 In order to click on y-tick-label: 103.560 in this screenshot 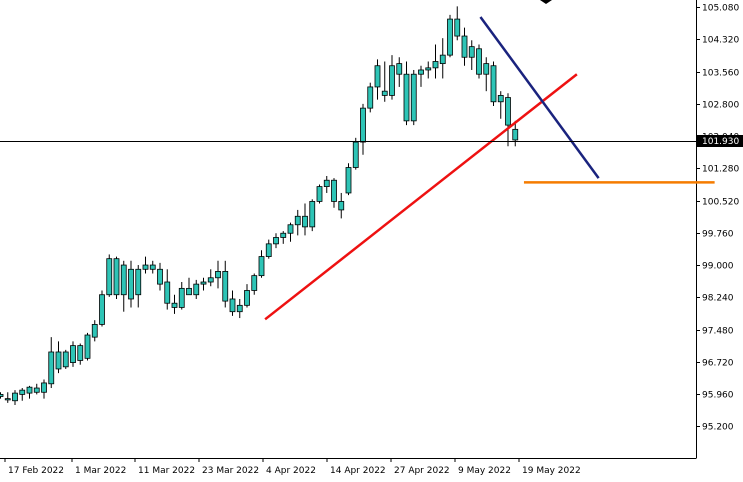, I will do `click(720, 74)`.